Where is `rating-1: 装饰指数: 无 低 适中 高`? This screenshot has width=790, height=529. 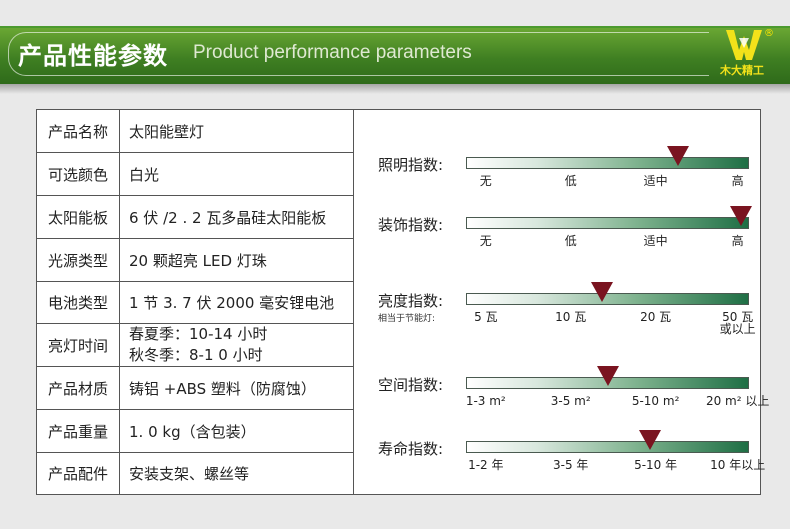 rating-1: 装饰指数: 无 低 适中 高 is located at coordinates (557, 228).